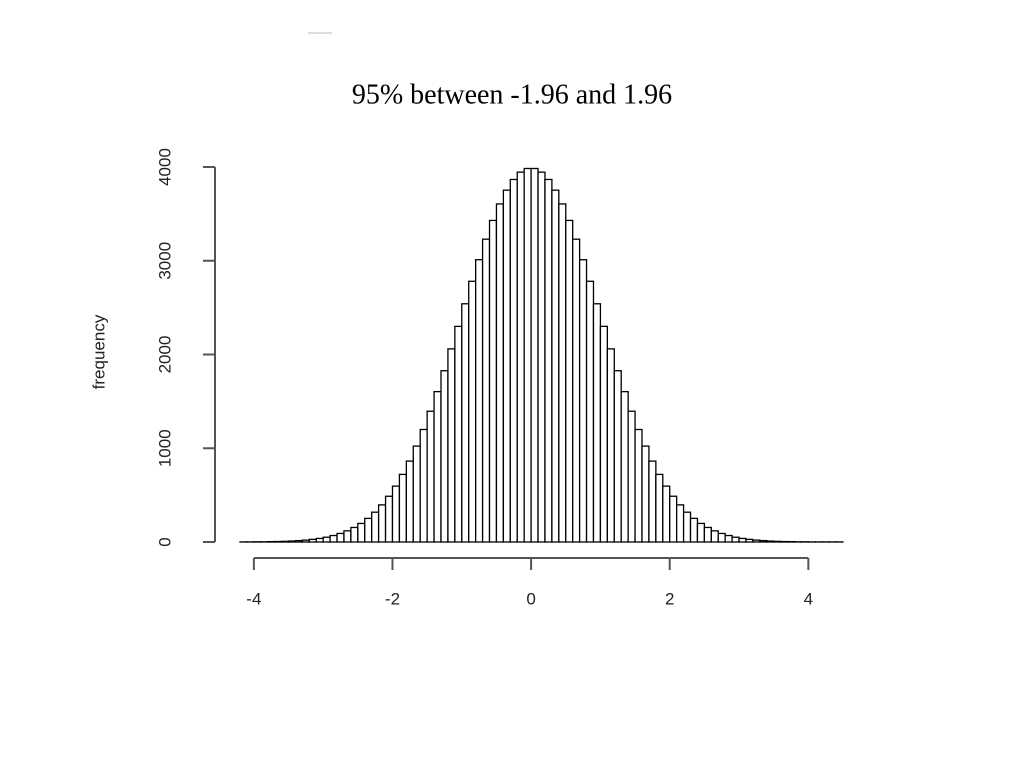 This screenshot has height=768, width=1024. I want to click on x-tick-label: -4, so click(253, 598).